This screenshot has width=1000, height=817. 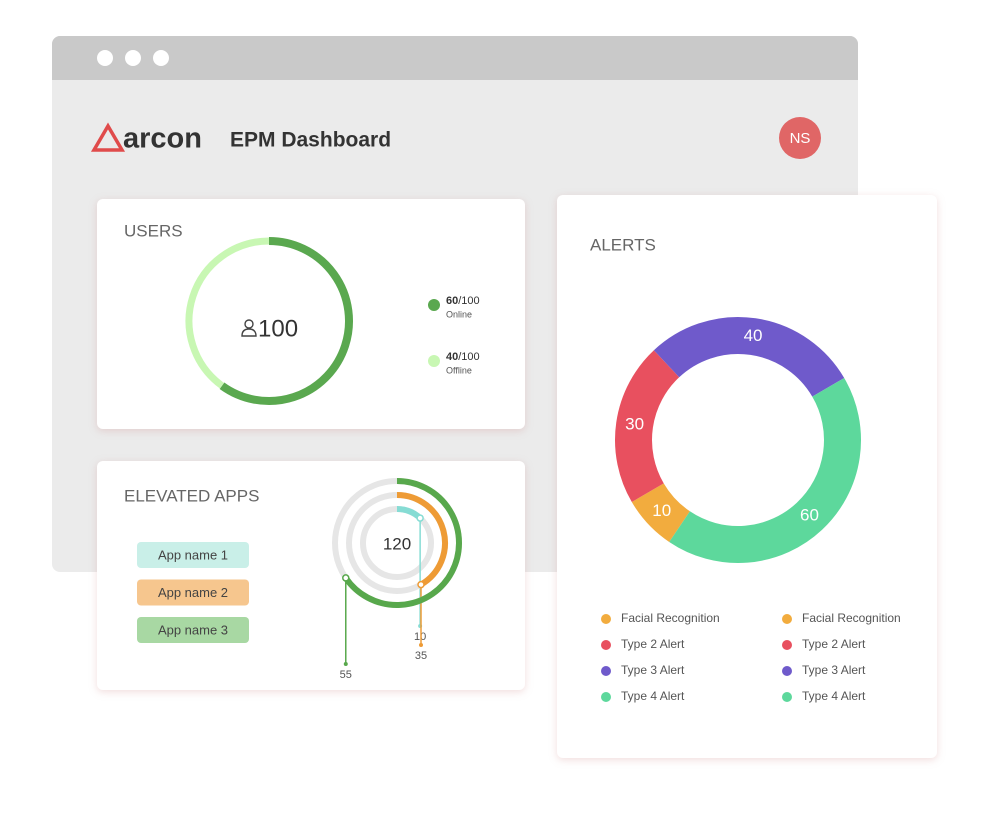 I want to click on legend-value: 60/100, so click(x=463, y=301).